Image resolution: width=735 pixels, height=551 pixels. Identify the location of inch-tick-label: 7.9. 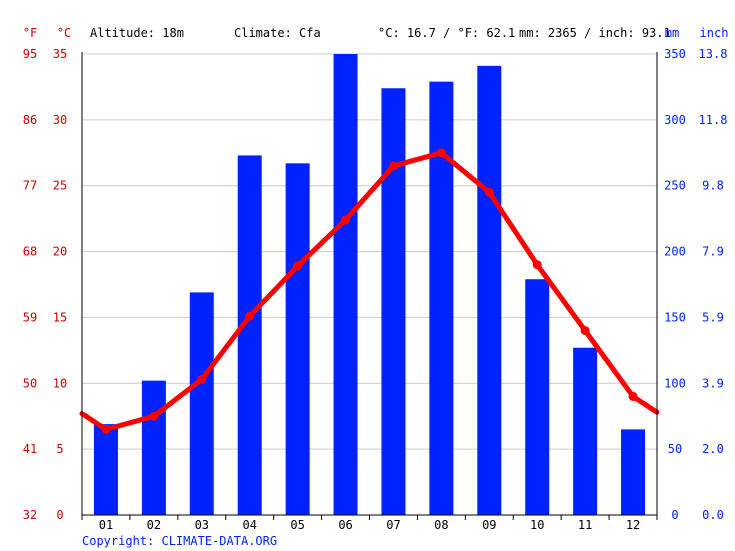
(713, 252).